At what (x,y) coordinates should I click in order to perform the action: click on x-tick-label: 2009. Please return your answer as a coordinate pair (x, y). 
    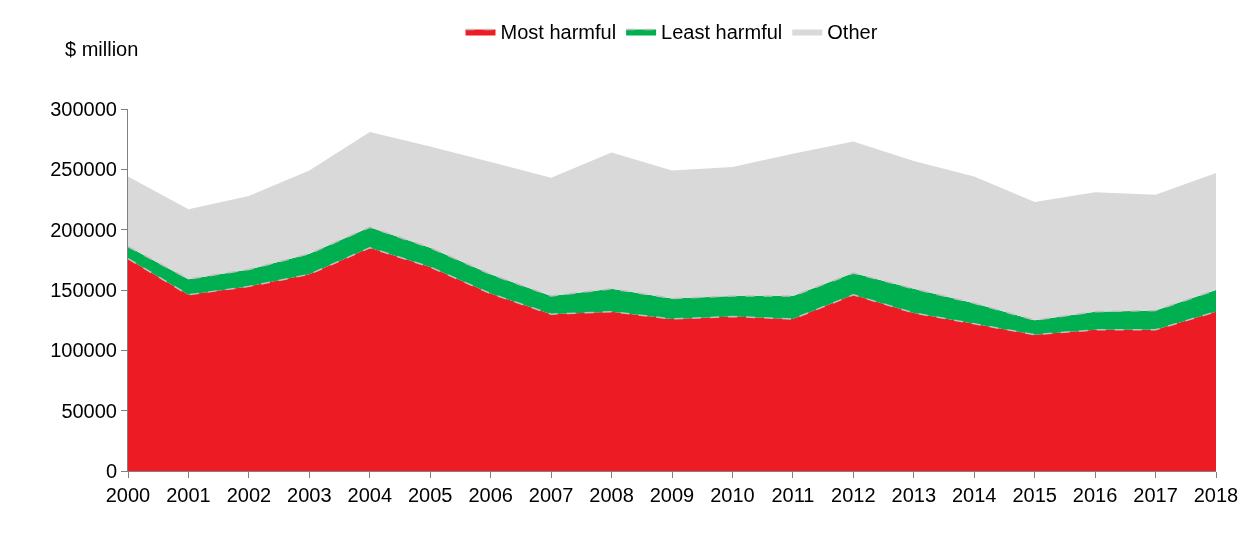
    Looking at the image, I should click on (672, 495).